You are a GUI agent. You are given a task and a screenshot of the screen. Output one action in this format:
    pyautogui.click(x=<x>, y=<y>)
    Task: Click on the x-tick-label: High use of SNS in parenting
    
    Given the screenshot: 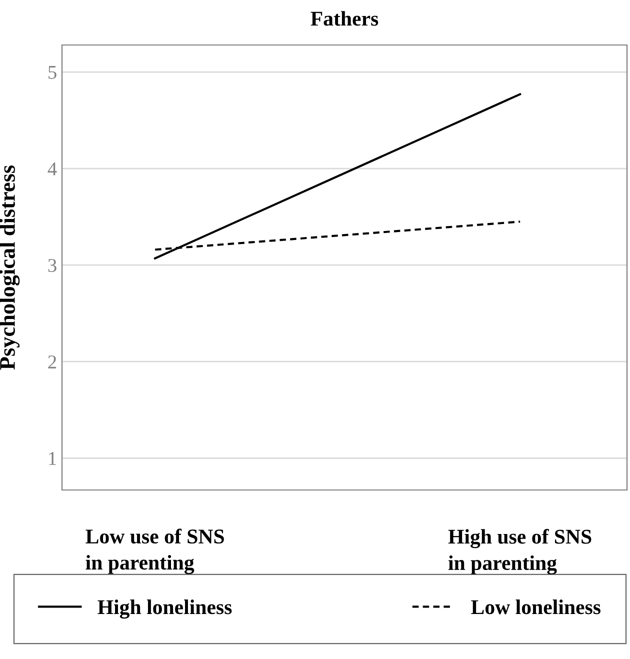 What is the action you would take?
    pyautogui.click(x=520, y=551)
    